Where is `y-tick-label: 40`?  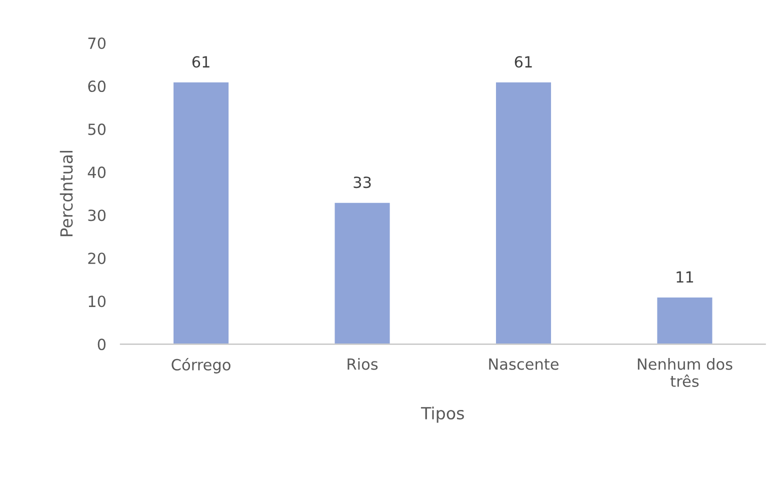 y-tick-label: 40 is located at coordinates (97, 172).